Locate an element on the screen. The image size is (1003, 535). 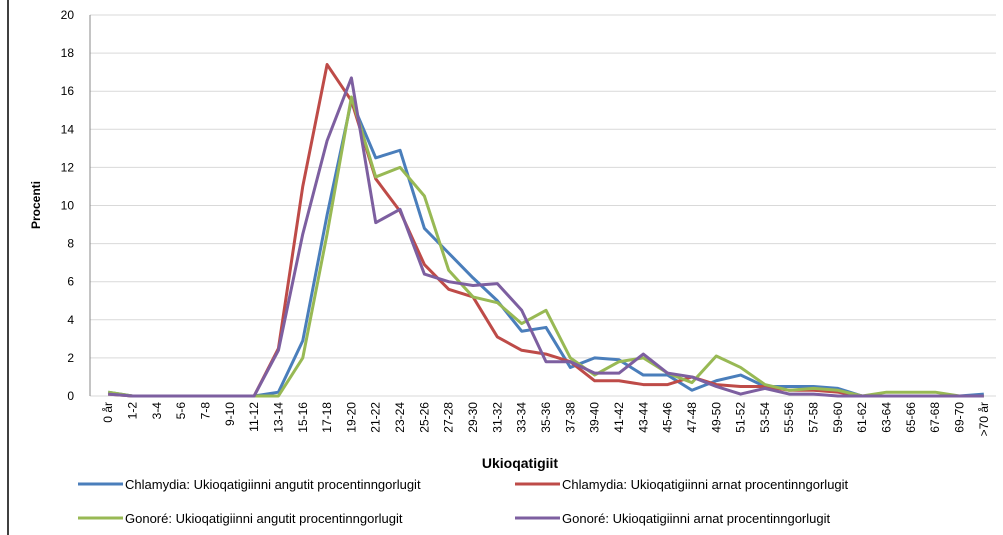
y-tick-label: 16 is located at coordinates (68, 91).